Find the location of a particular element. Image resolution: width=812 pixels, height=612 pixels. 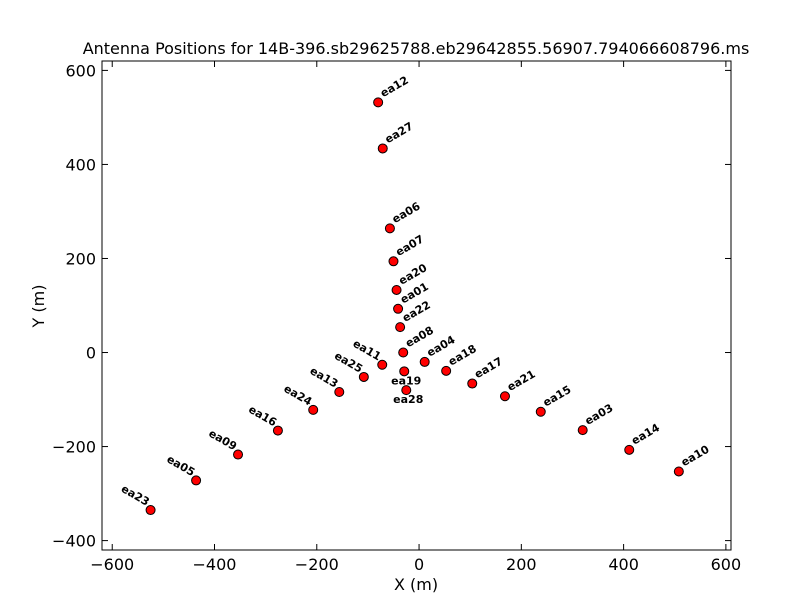

x-tick-label: −400 is located at coordinates (215, 564).